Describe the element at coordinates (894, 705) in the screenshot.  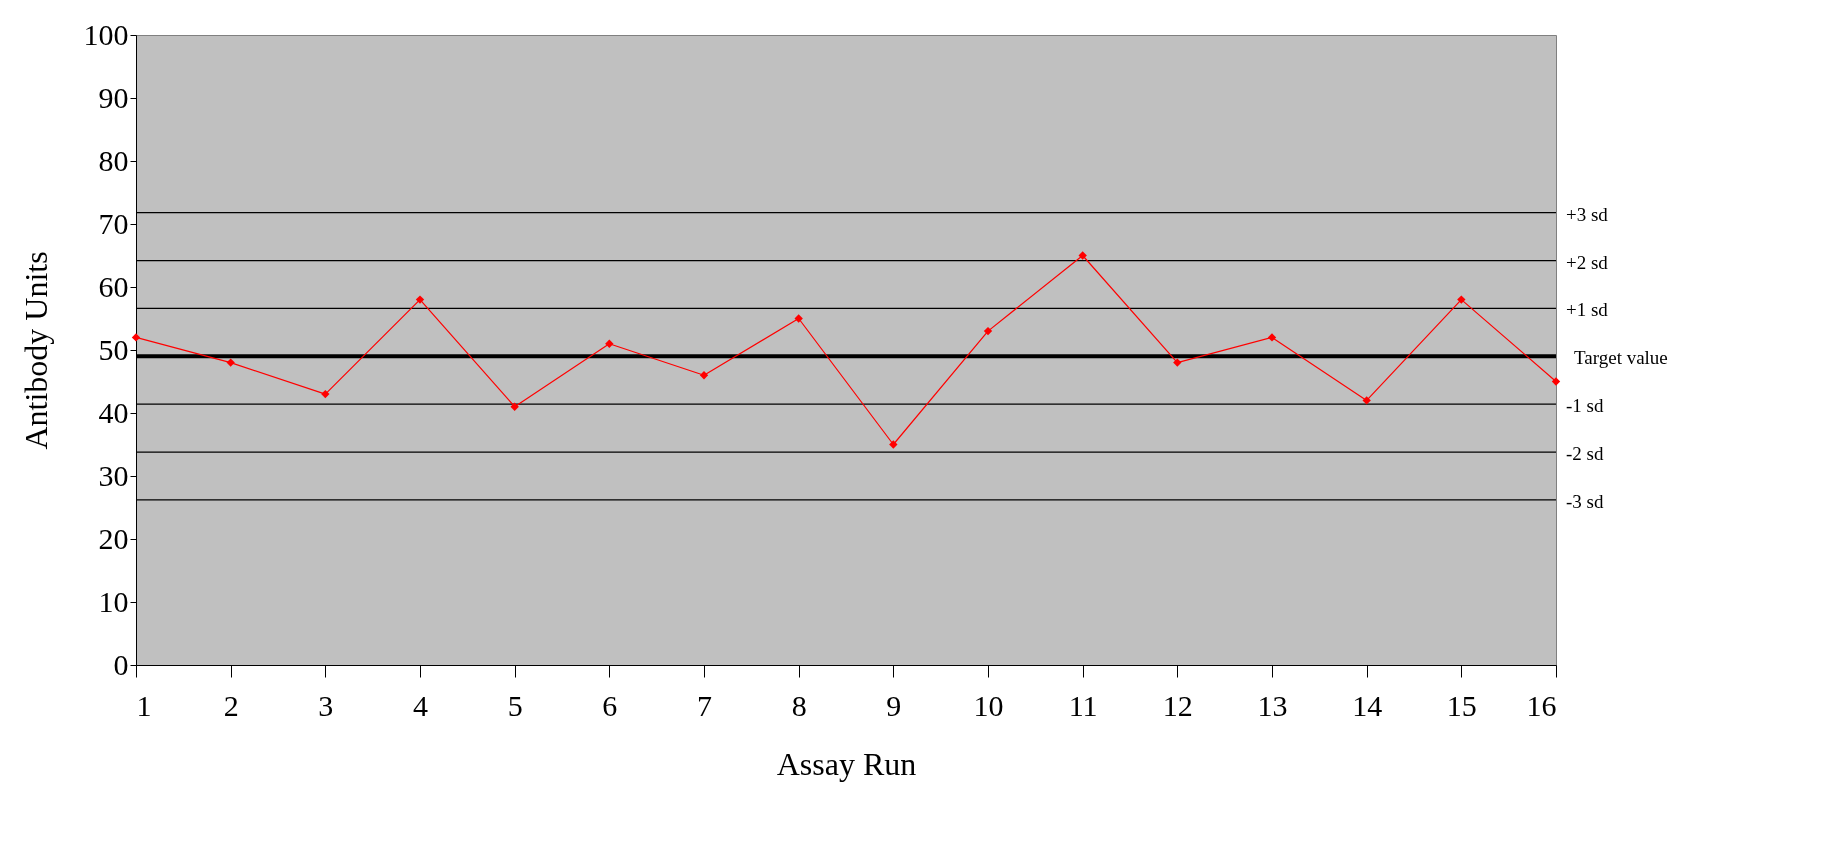
I see `x-tick-label: 9` at that location.